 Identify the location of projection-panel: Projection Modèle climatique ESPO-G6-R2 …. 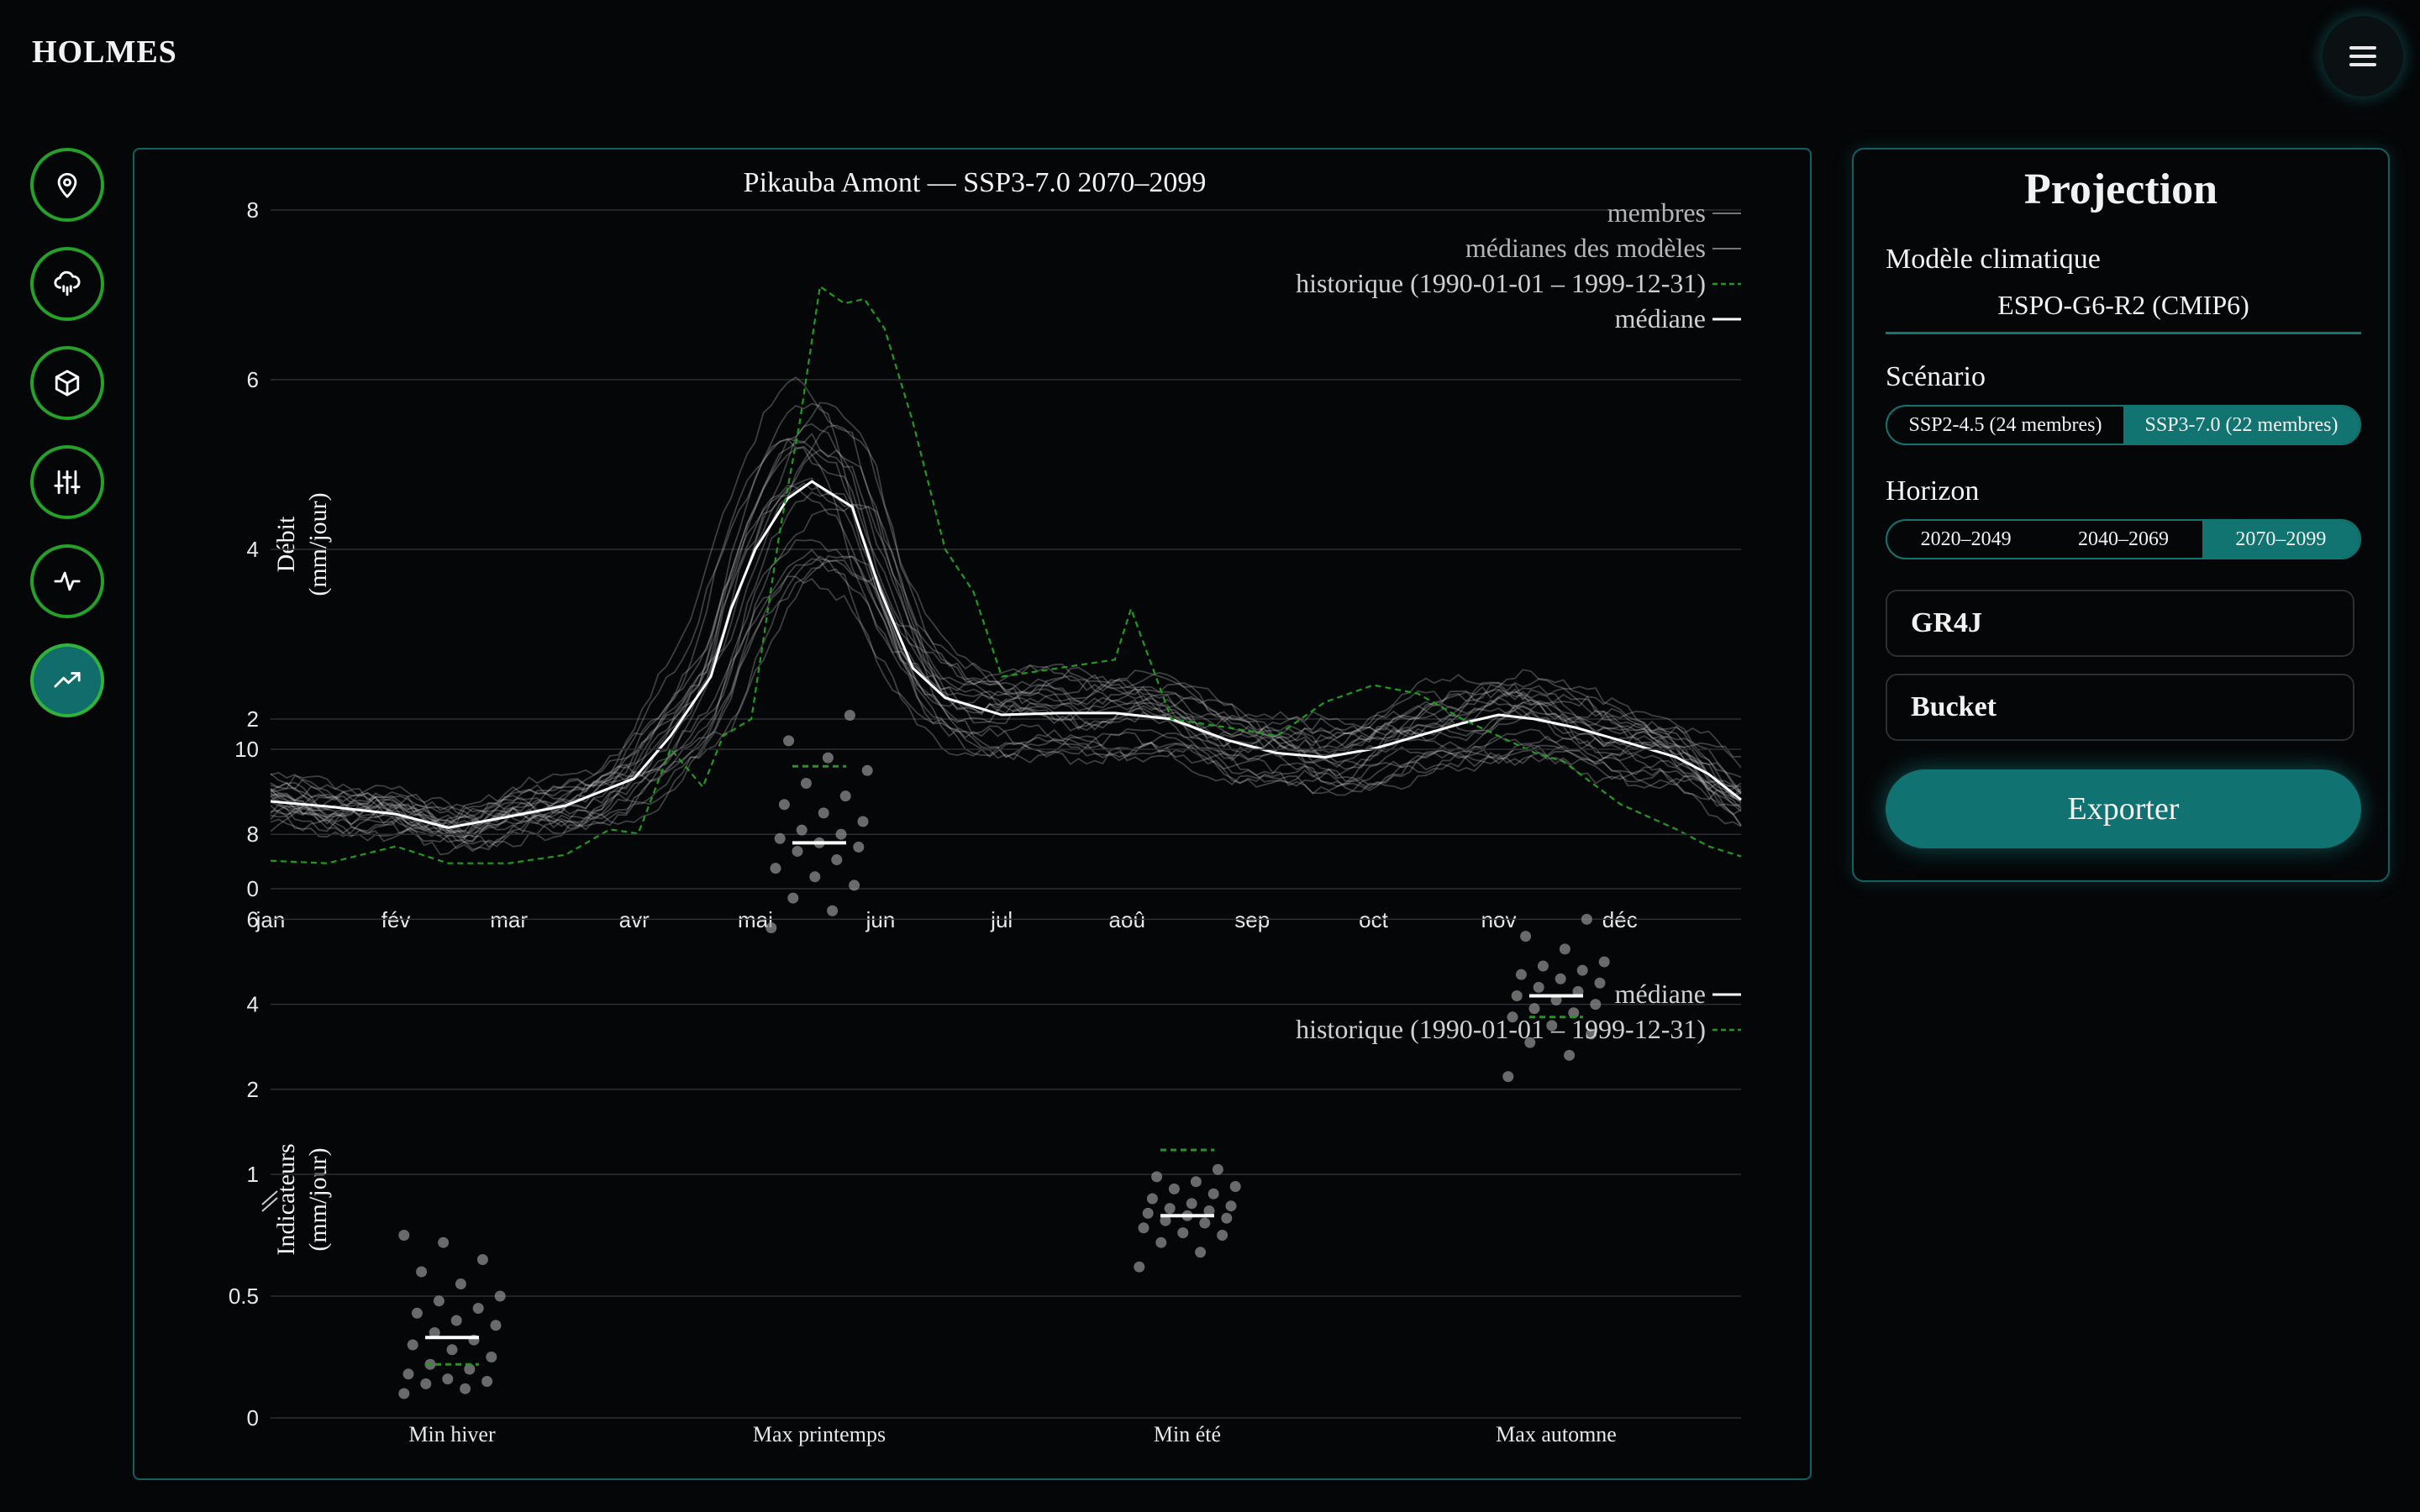
(2121, 515).